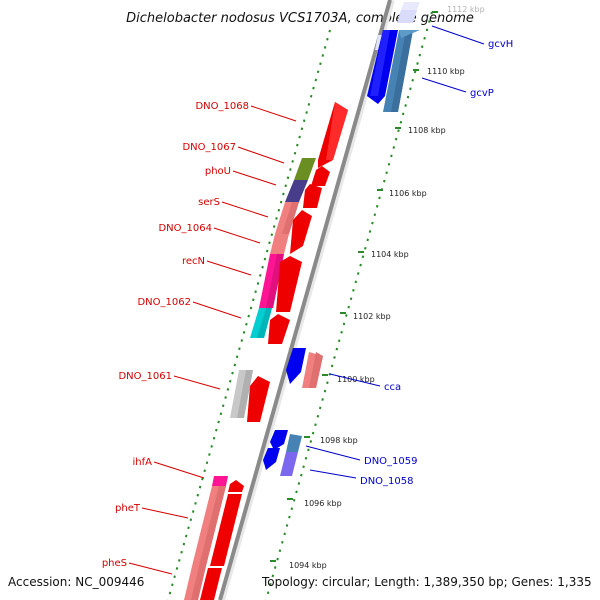 The image size is (600, 600). I want to click on gene-phoU, so click(296, 191).